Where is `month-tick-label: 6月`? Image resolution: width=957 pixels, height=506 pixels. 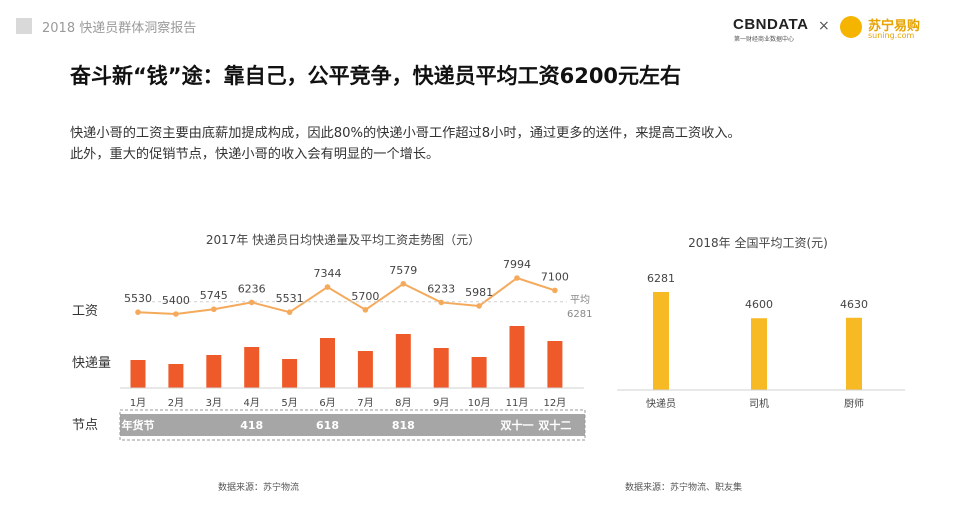 month-tick-label: 6月 is located at coordinates (327, 403).